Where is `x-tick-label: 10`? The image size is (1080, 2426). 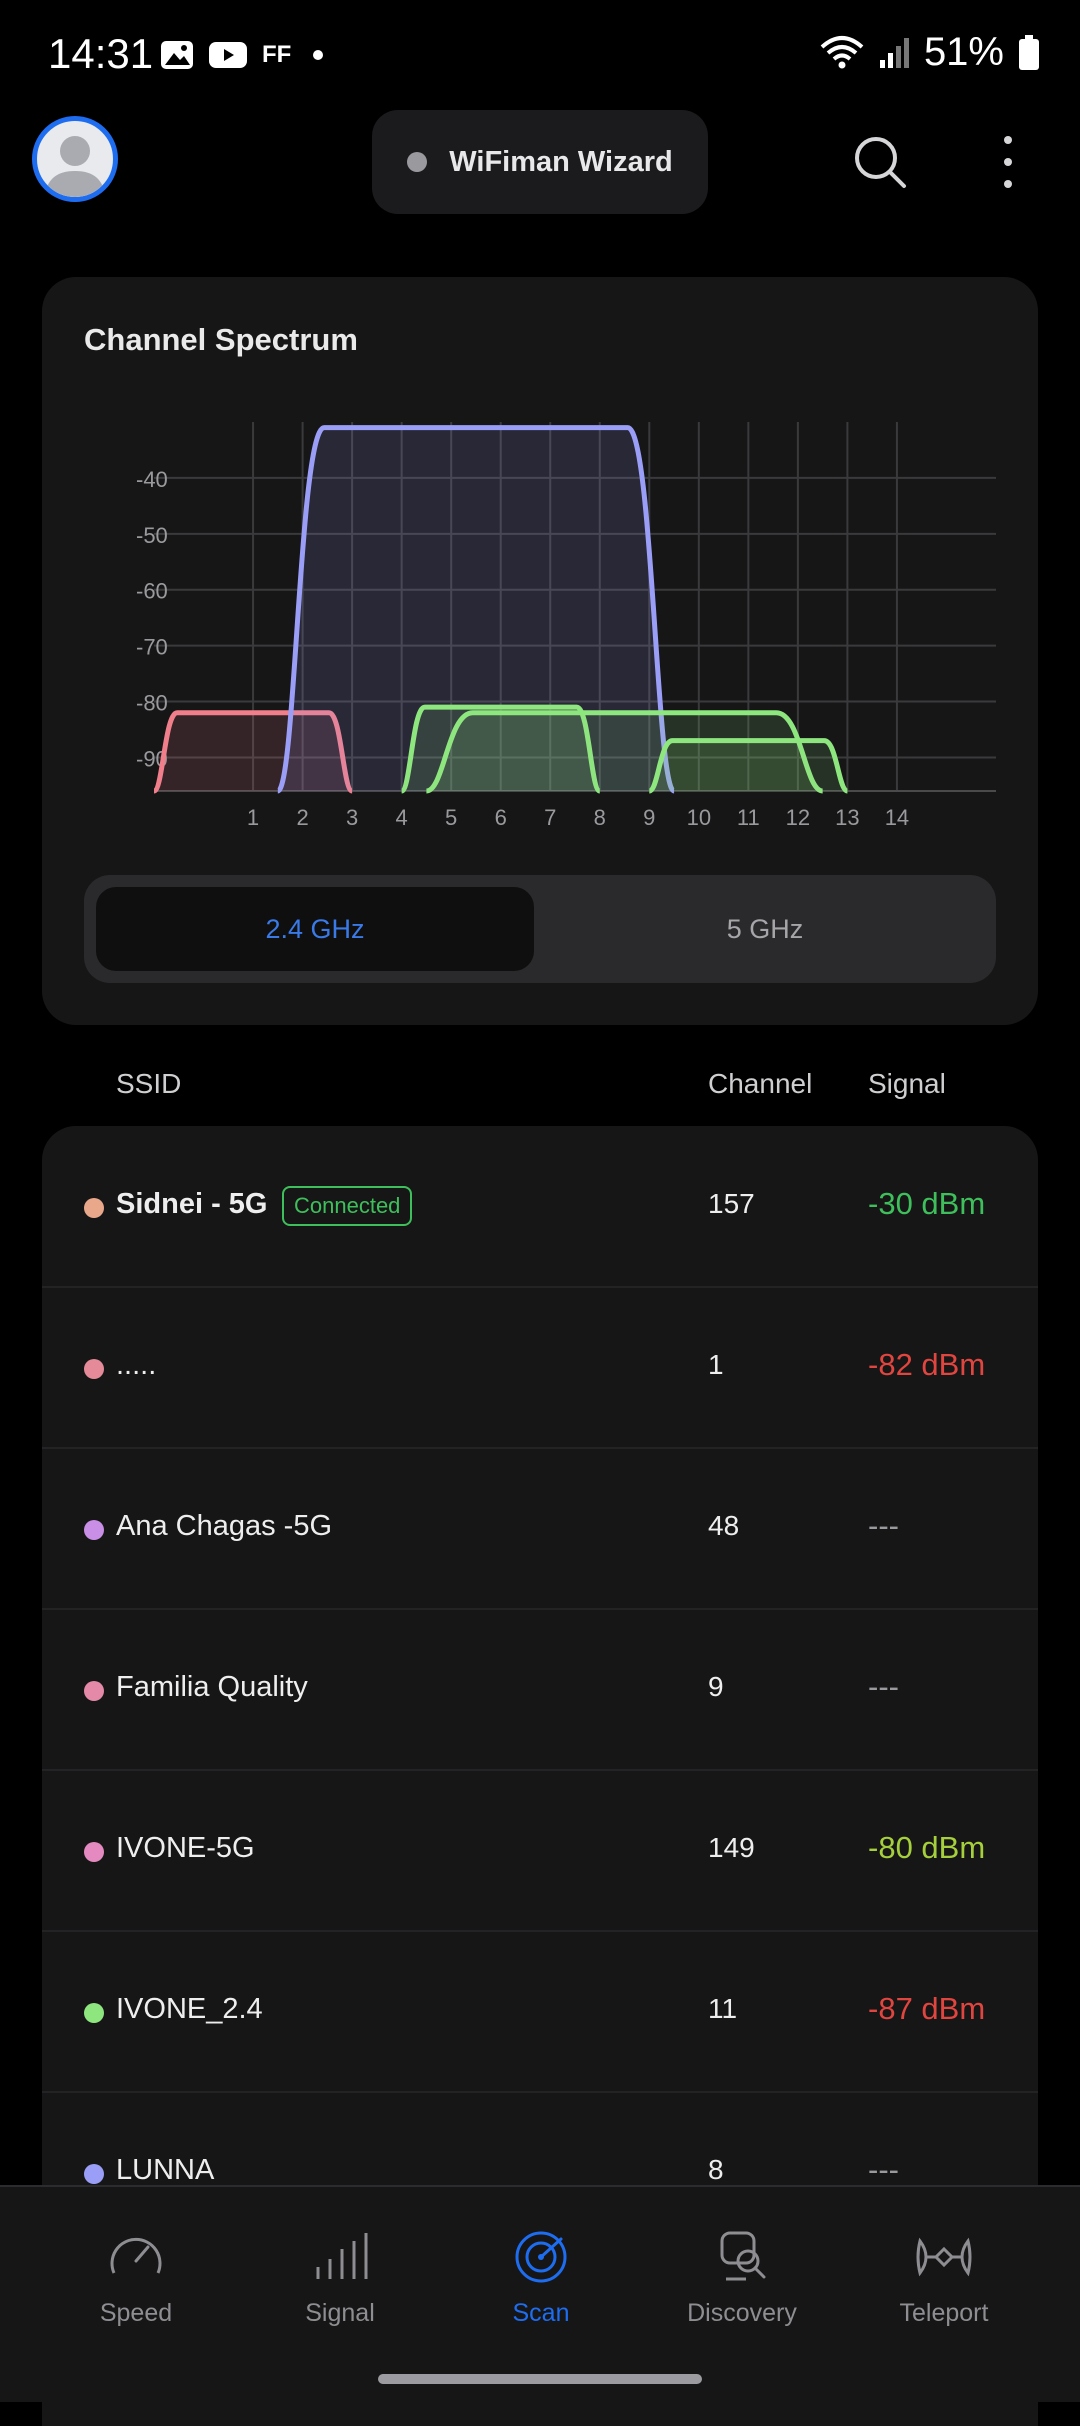 x-tick-label: 10 is located at coordinates (699, 817).